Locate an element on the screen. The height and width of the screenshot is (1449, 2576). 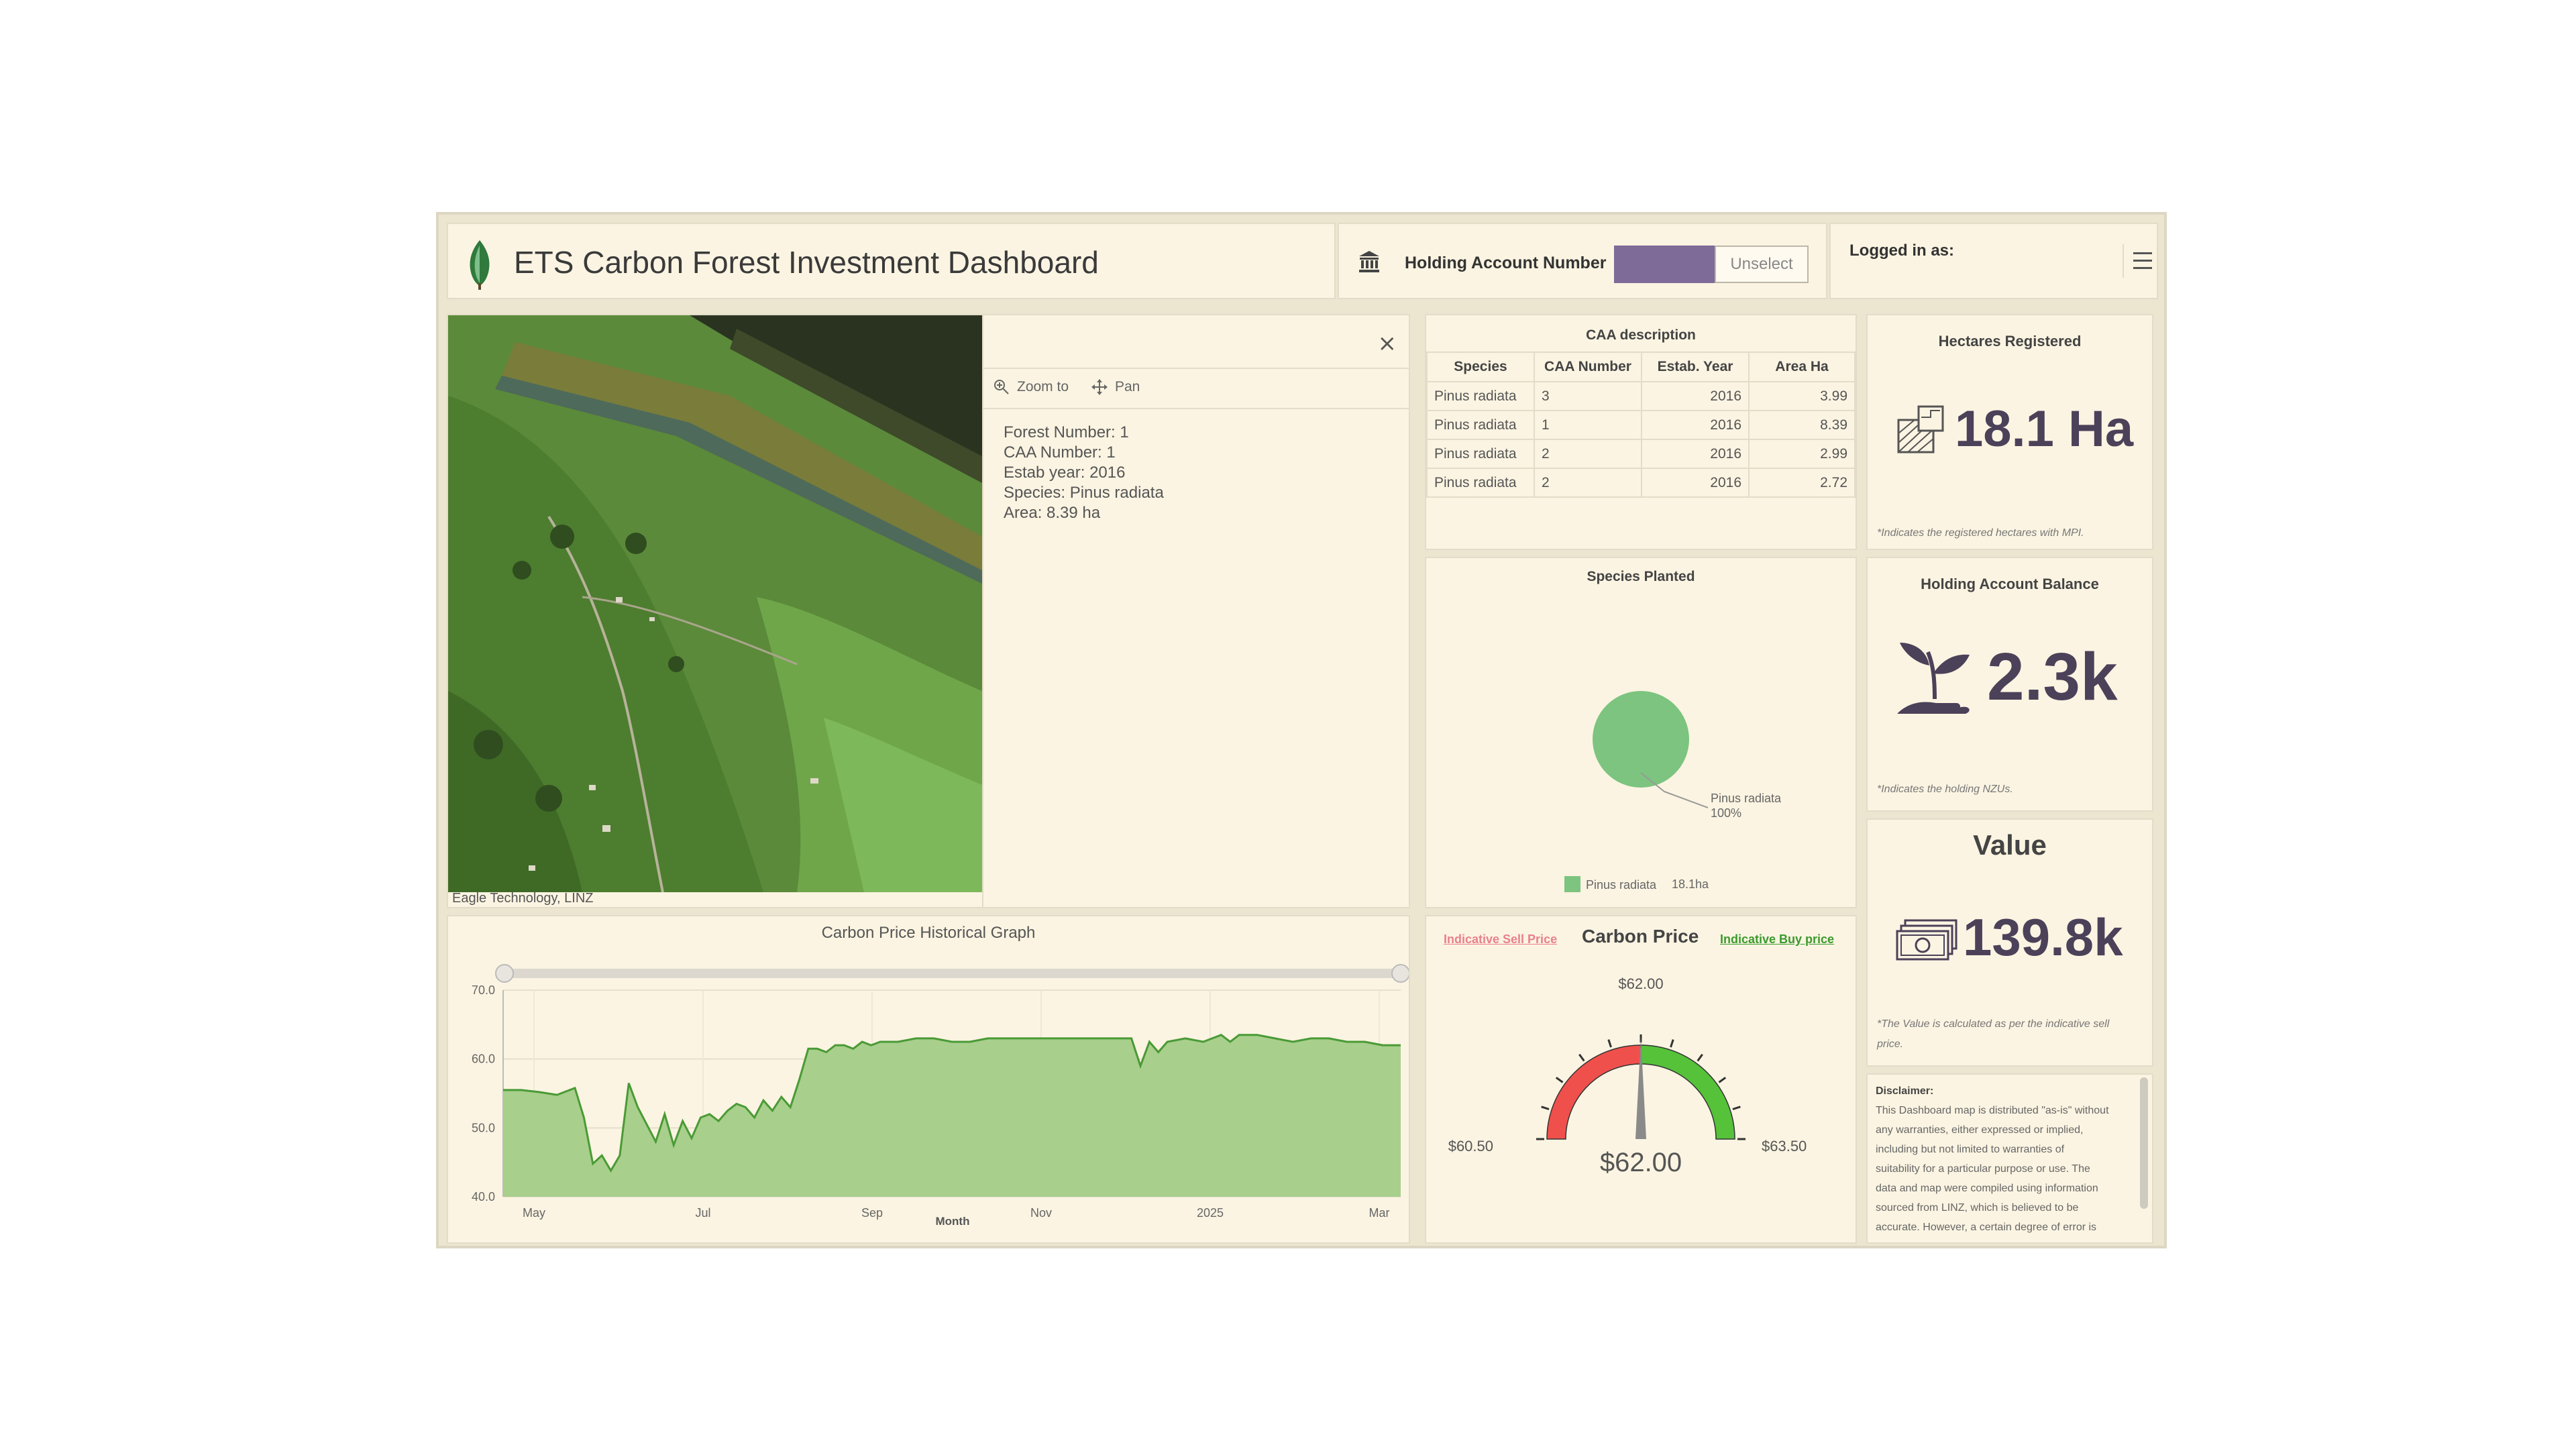
value-note-line: price. is located at coordinates (1890, 1044).